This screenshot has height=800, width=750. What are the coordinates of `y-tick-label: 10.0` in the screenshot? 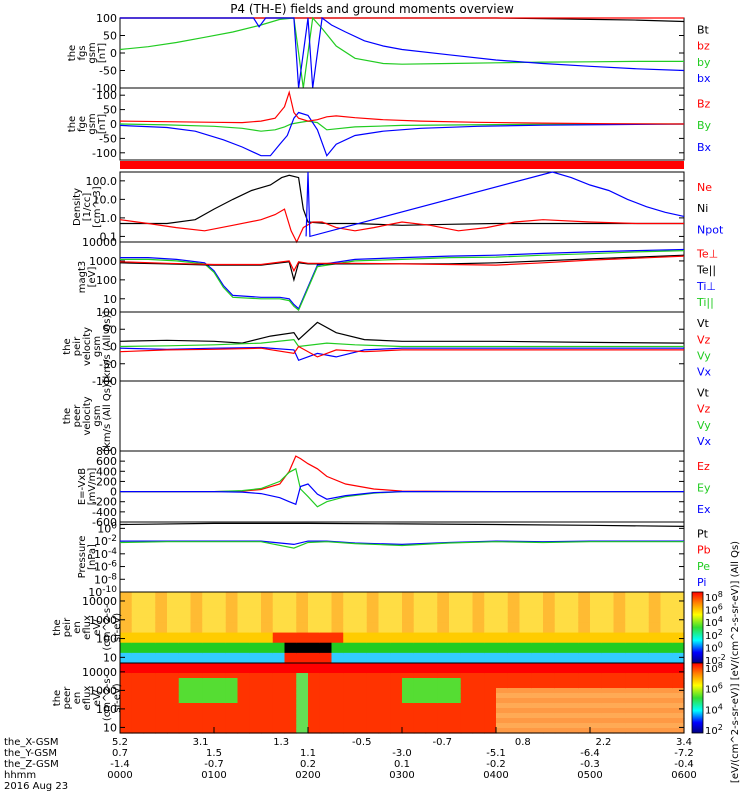 It's located at (105, 199).